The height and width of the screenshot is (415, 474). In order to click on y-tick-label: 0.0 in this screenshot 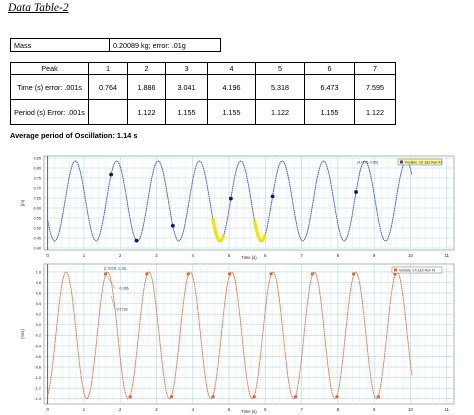, I will do `click(38, 325)`.